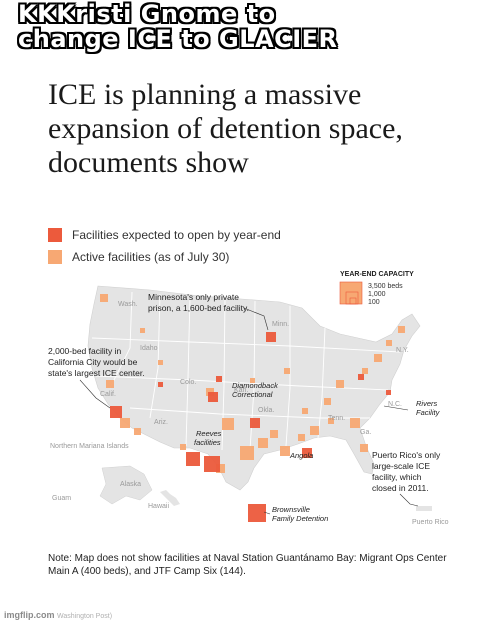  What do you see at coordinates (397, 477) in the screenshot?
I see `callout-text: facility, which` at bounding box center [397, 477].